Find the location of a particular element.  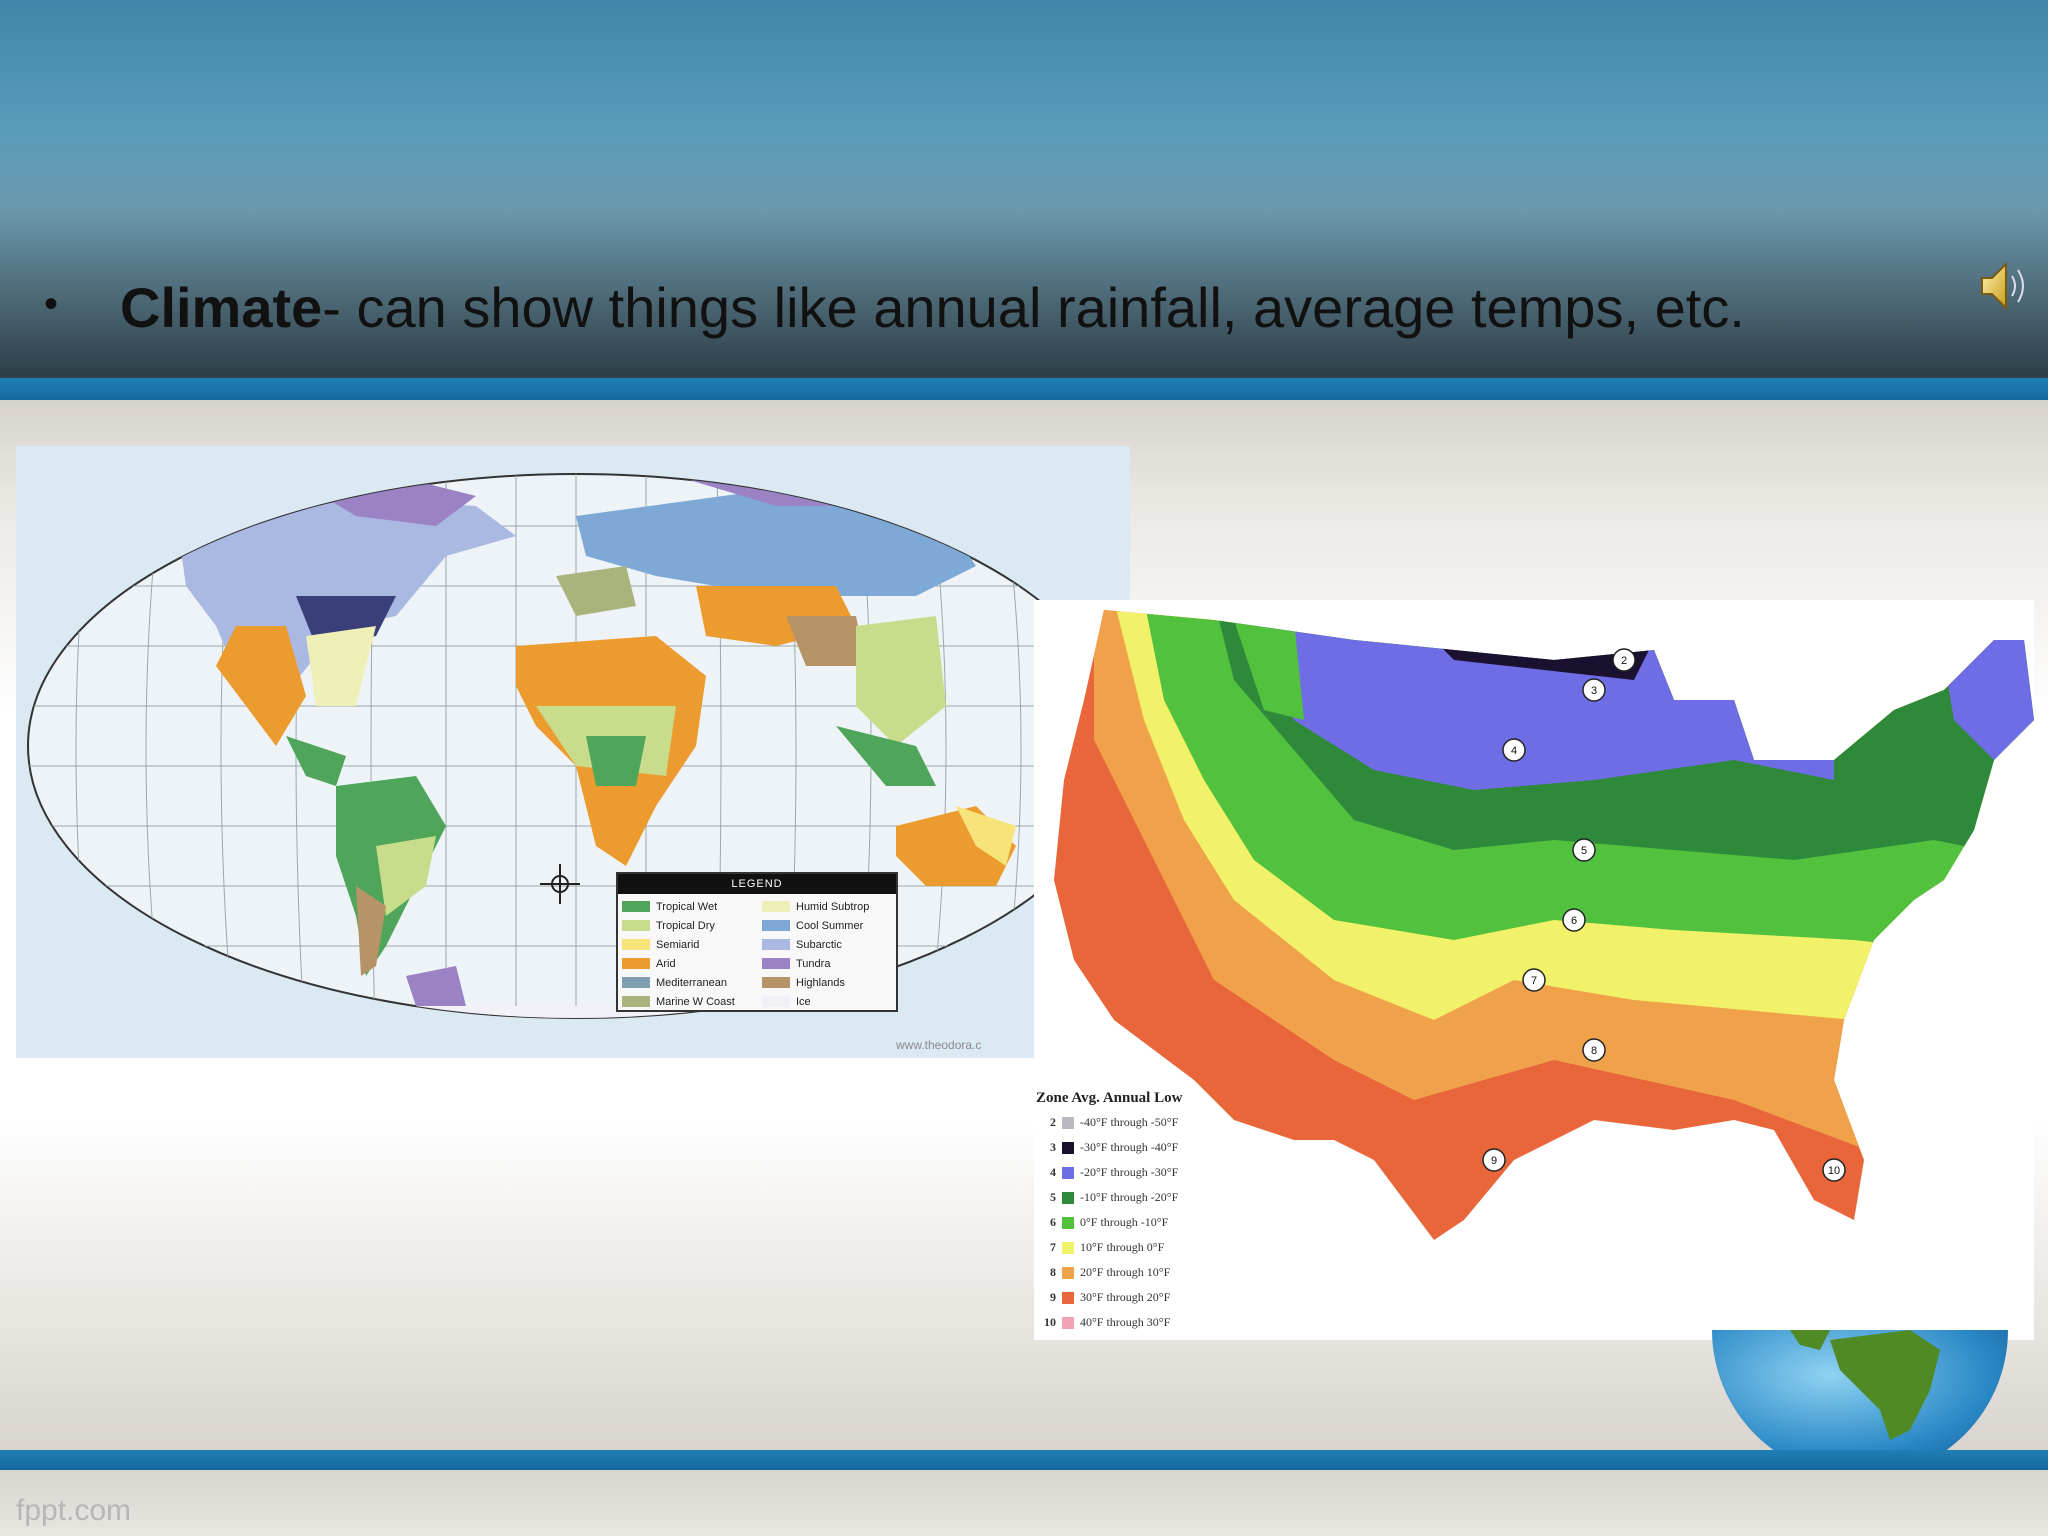

zone-map-label-text: 7 is located at coordinates (1534, 981).